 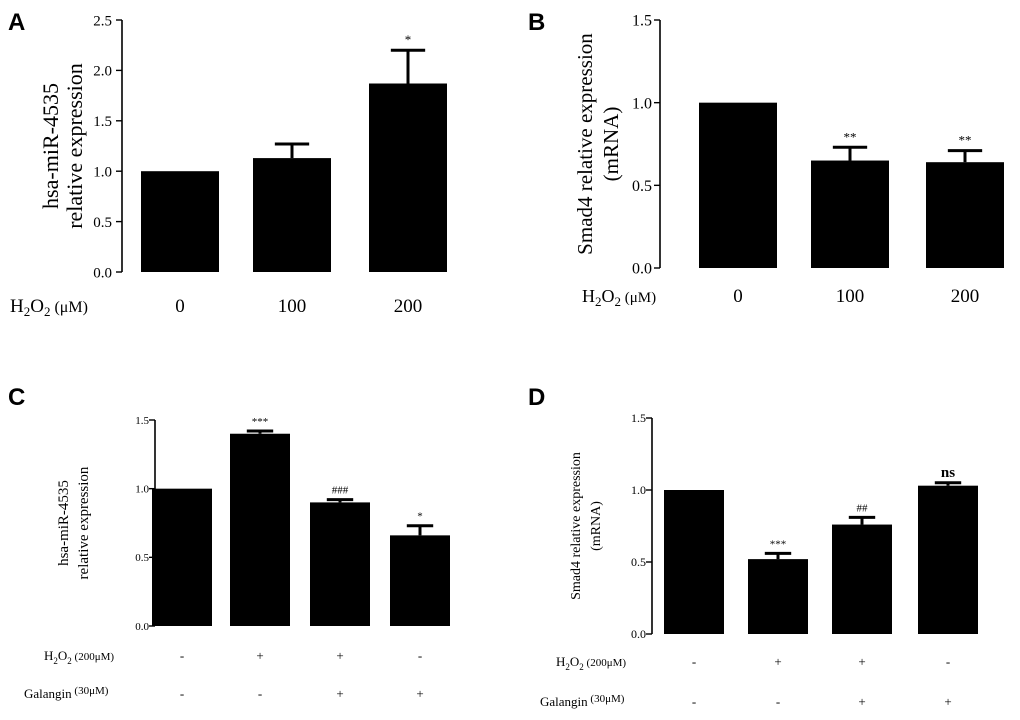 I want to click on panel-label-D: D, so click(x=536, y=397).